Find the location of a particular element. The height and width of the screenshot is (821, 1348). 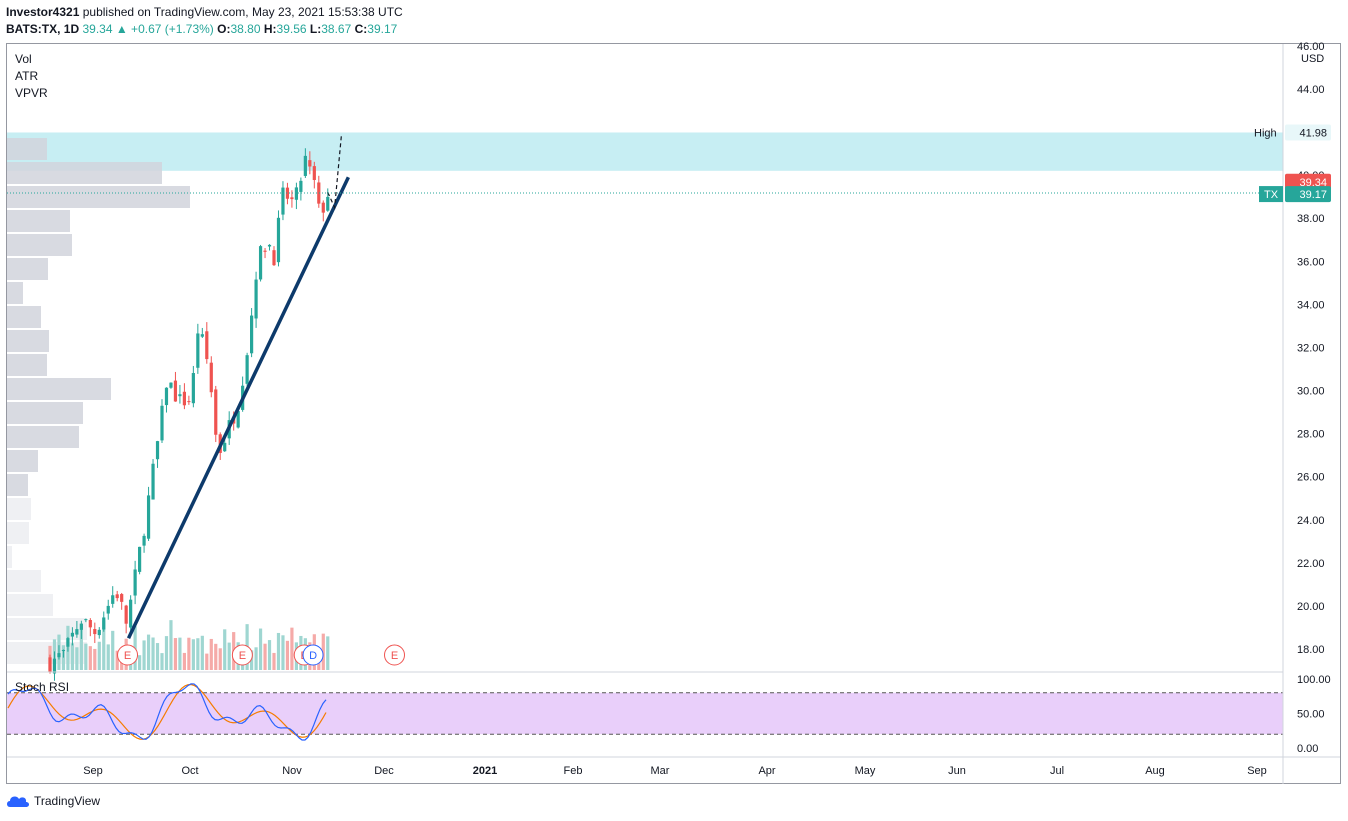

brand-name: TradingView is located at coordinates (67, 801).